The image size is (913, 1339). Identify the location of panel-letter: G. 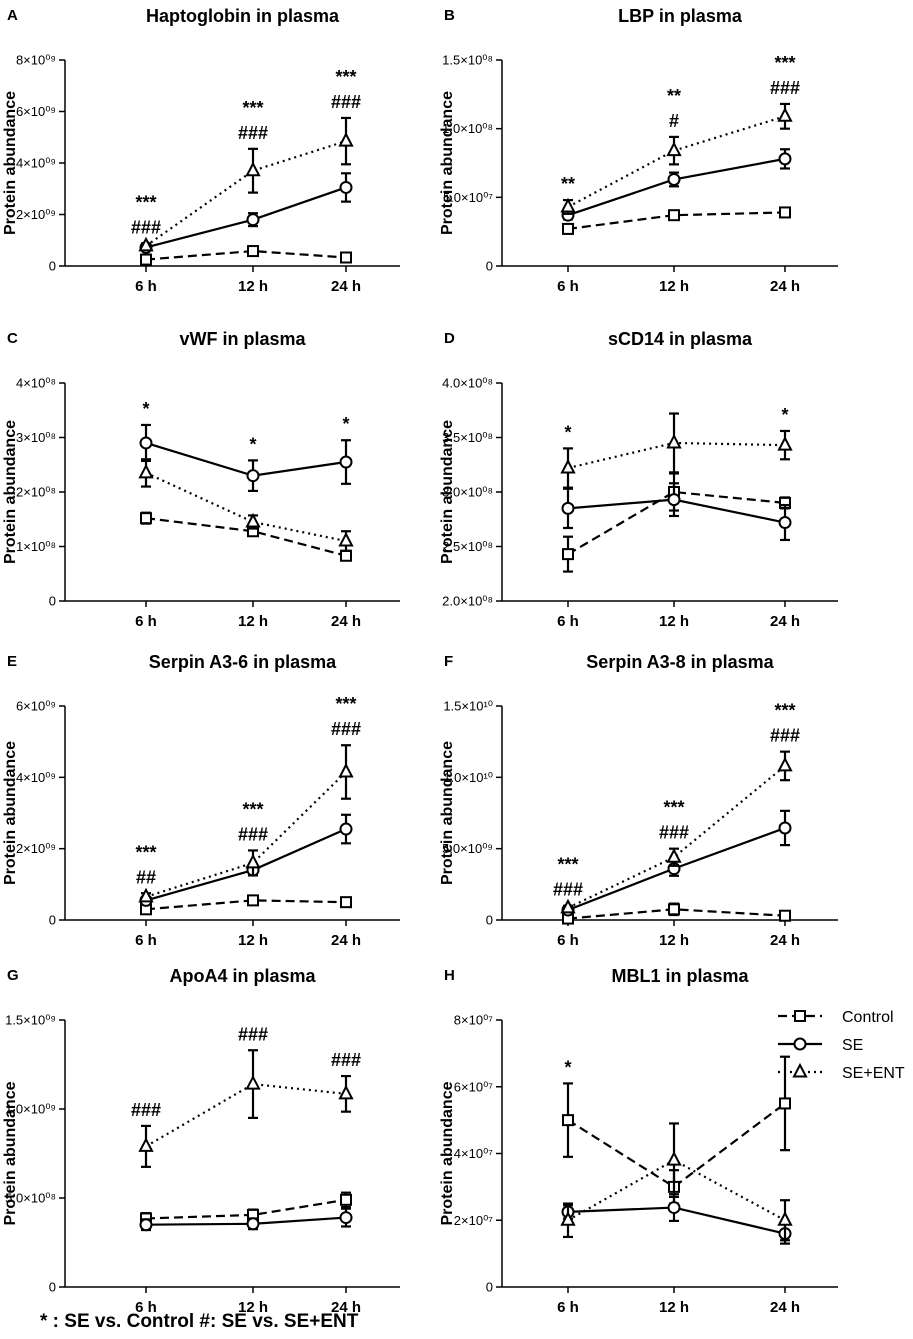
(13, 975).